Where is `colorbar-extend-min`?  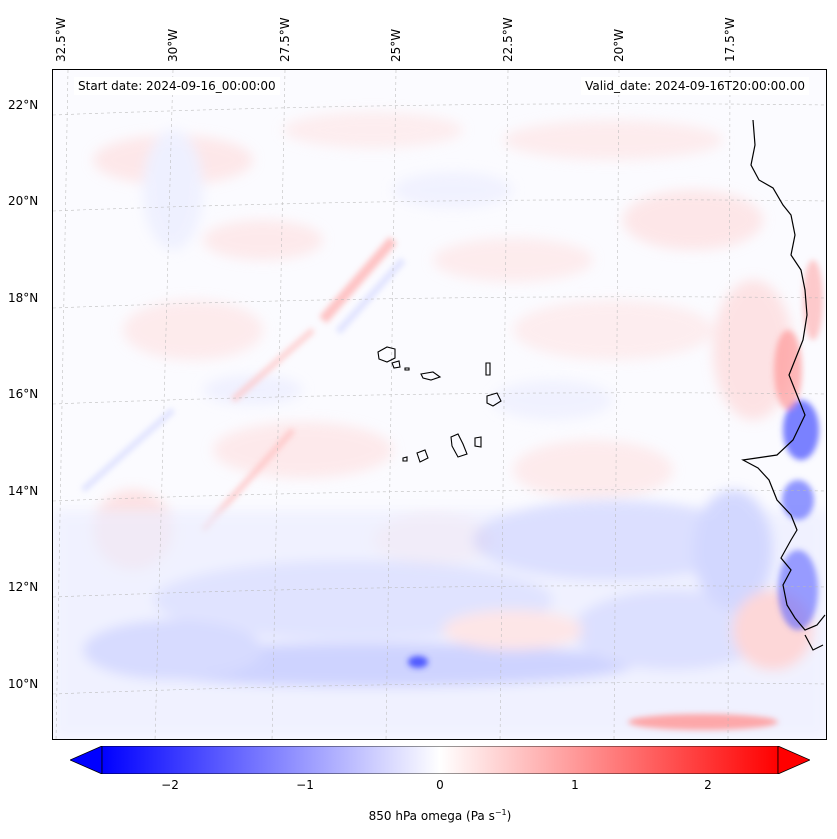 colorbar-extend-min is located at coordinates (86, 760).